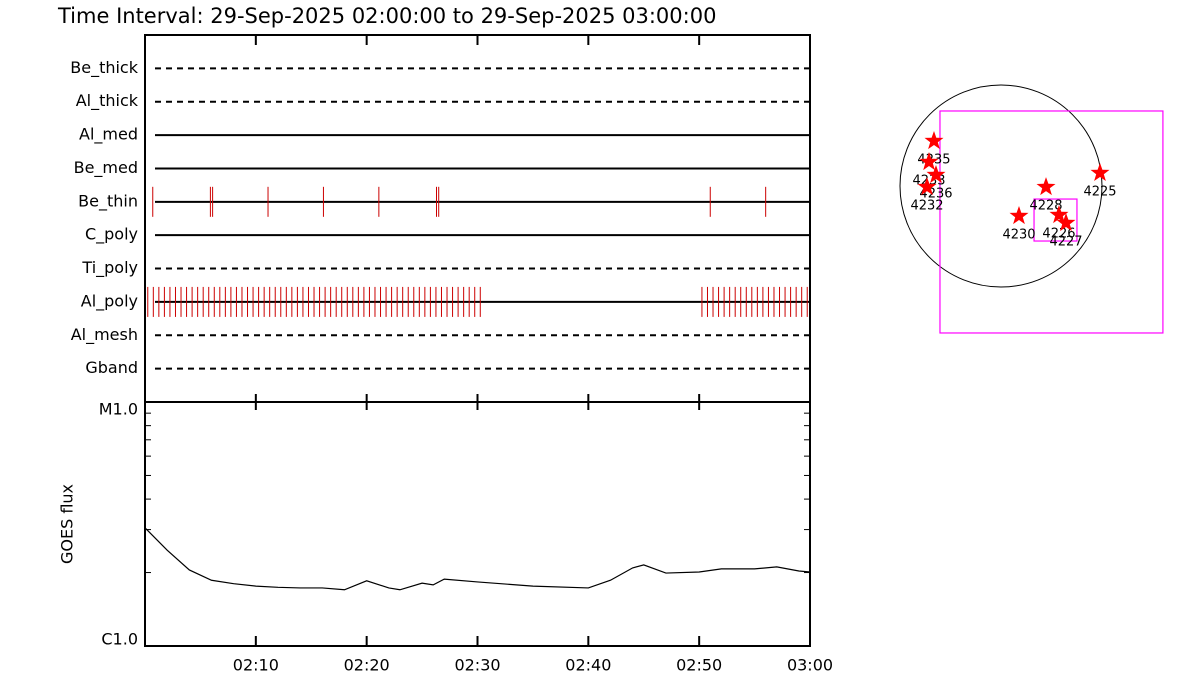 The height and width of the screenshot is (700, 1200). Describe the element at coordinates (111, 367) in the screenshot. I see `row-label: Gband` at that location.